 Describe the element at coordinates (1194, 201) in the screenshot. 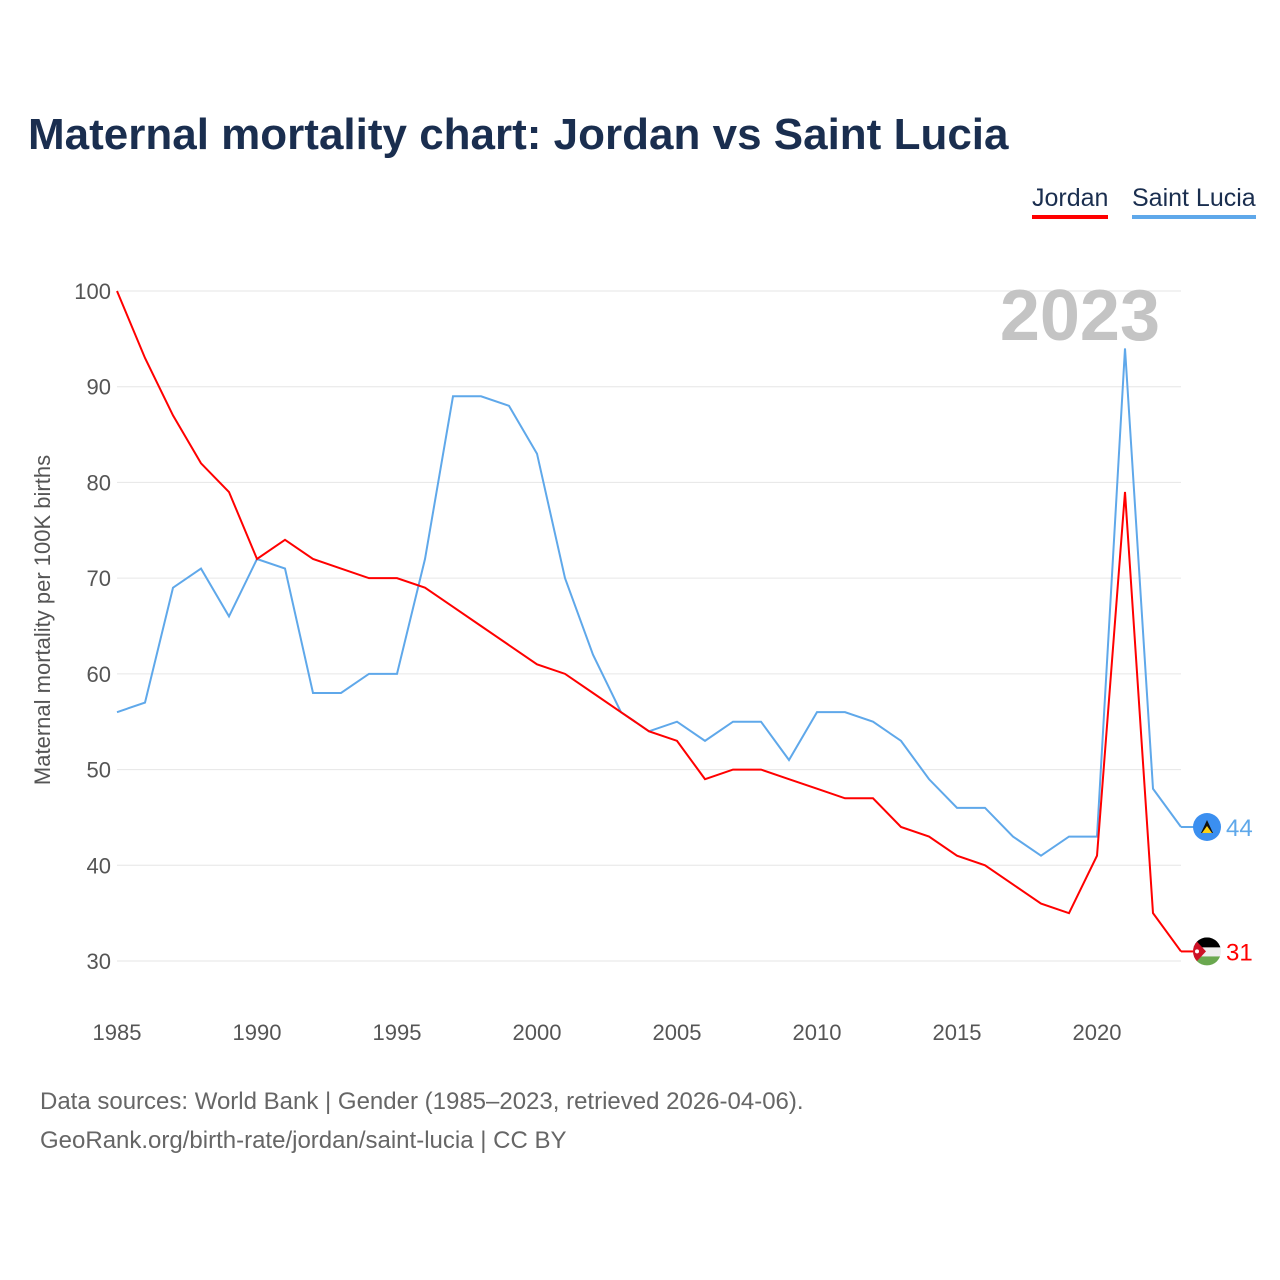

I see `legend-saint-lucia: Saint Lucia` at that location.